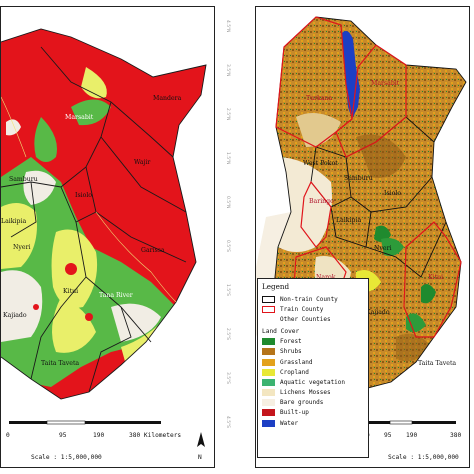 This screenshot has height=474, width=474. Describe the element at coordinates (313, 372) in the screenshot. I see `legend-item: Cropland` at that location.